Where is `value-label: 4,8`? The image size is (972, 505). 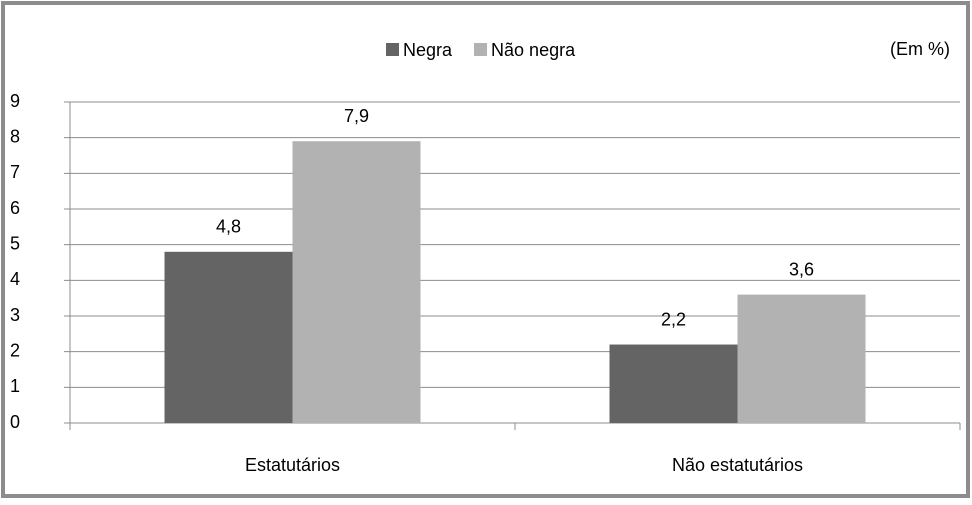 value-label: 4,8 is located at coordinates (228, 227).